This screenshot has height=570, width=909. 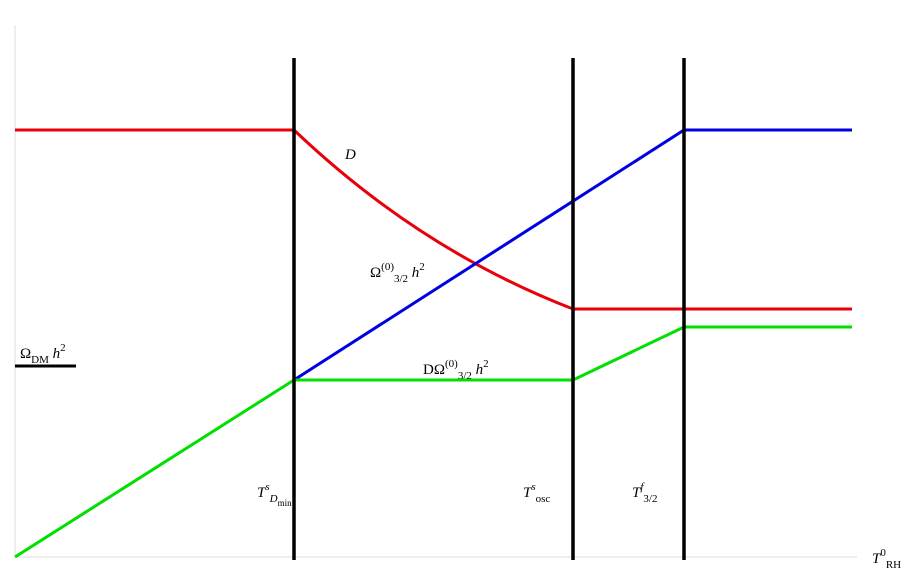 What do you see at coordinates (883, 553) in the screenshot?
I see `label-part: 0` at bounding box center [883, 553].